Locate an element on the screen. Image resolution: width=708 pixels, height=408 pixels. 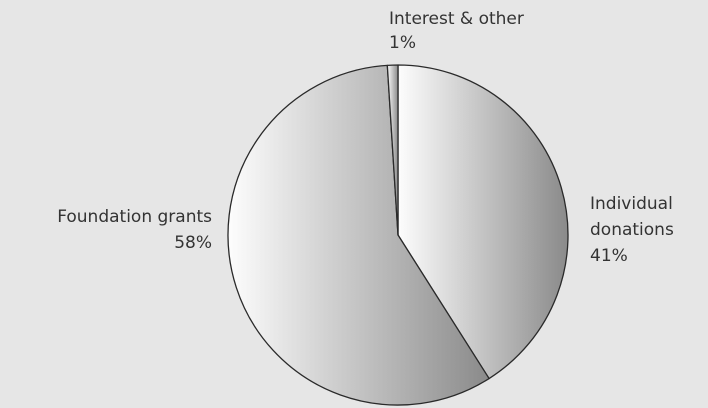
pie-label-foundation-grants-name: Foundation grants is located at coordinates (134, 217).